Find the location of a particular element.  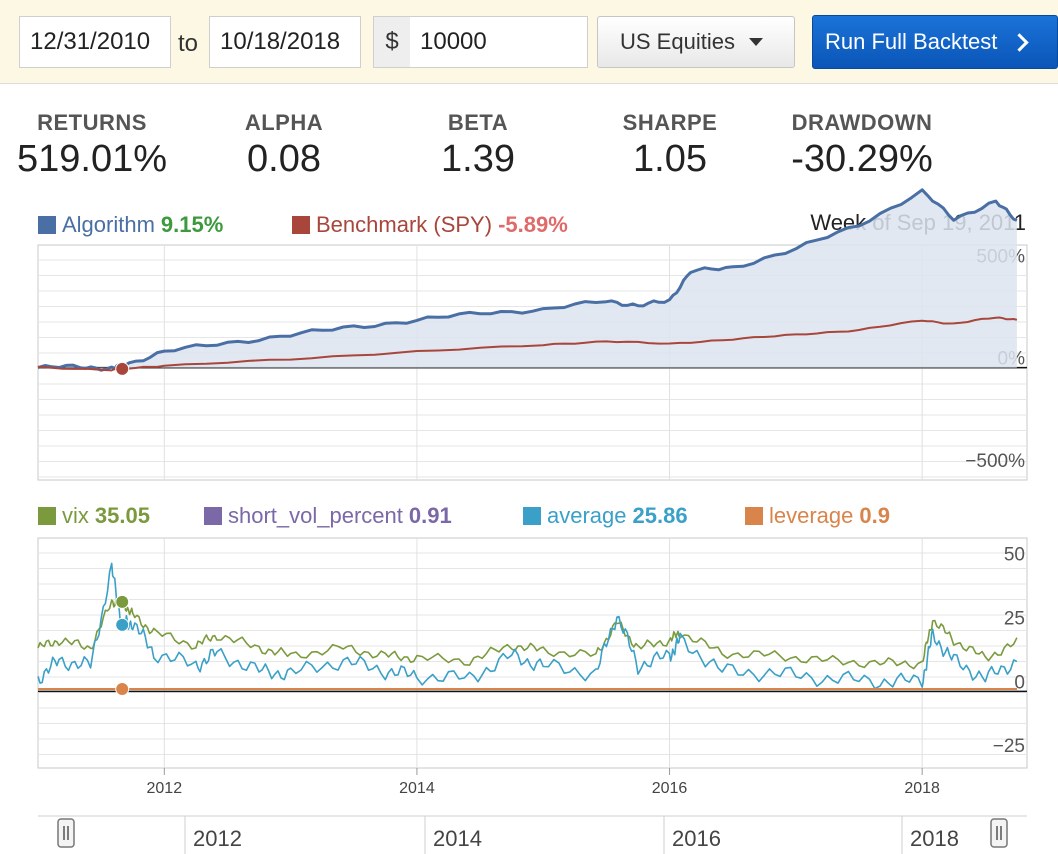

stat-alpha: ALPHA 0.08 is located at coordinates (284, 145).